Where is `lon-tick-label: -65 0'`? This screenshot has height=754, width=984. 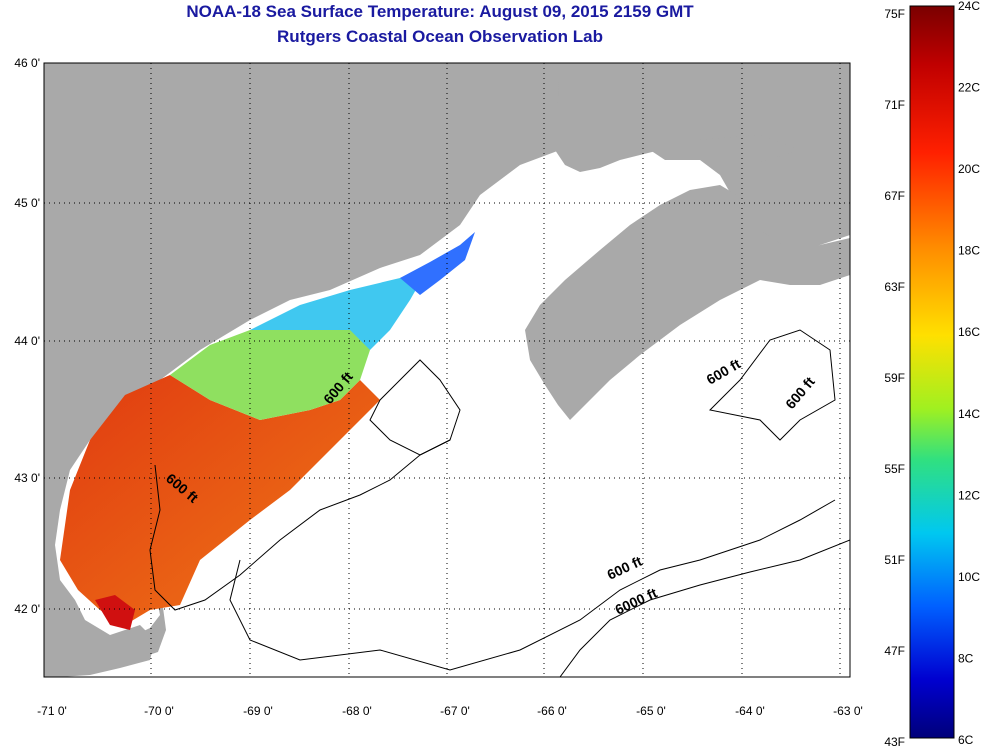 lon-tick-label: -65 0' is located at coordinates (651, 711).